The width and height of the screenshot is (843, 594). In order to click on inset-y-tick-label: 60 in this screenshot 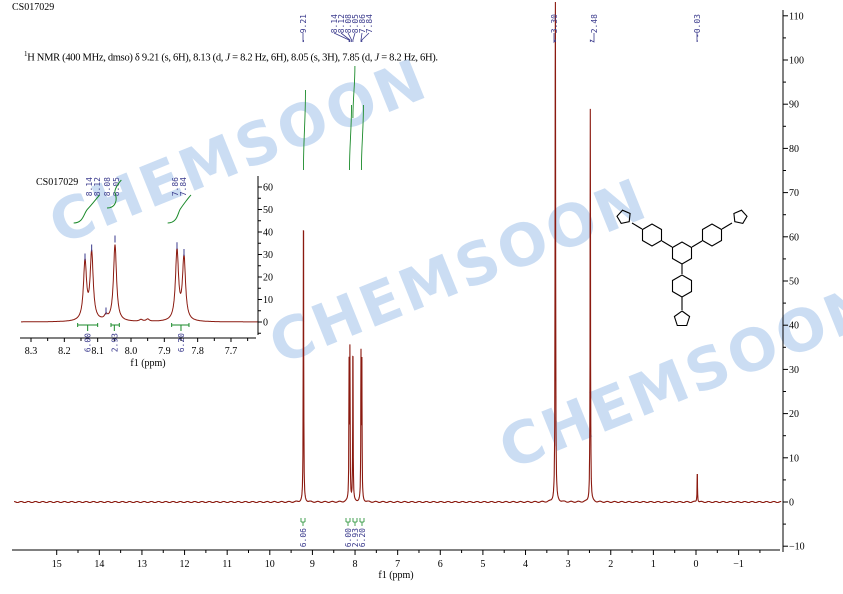, I will do `click(268, 188)`.